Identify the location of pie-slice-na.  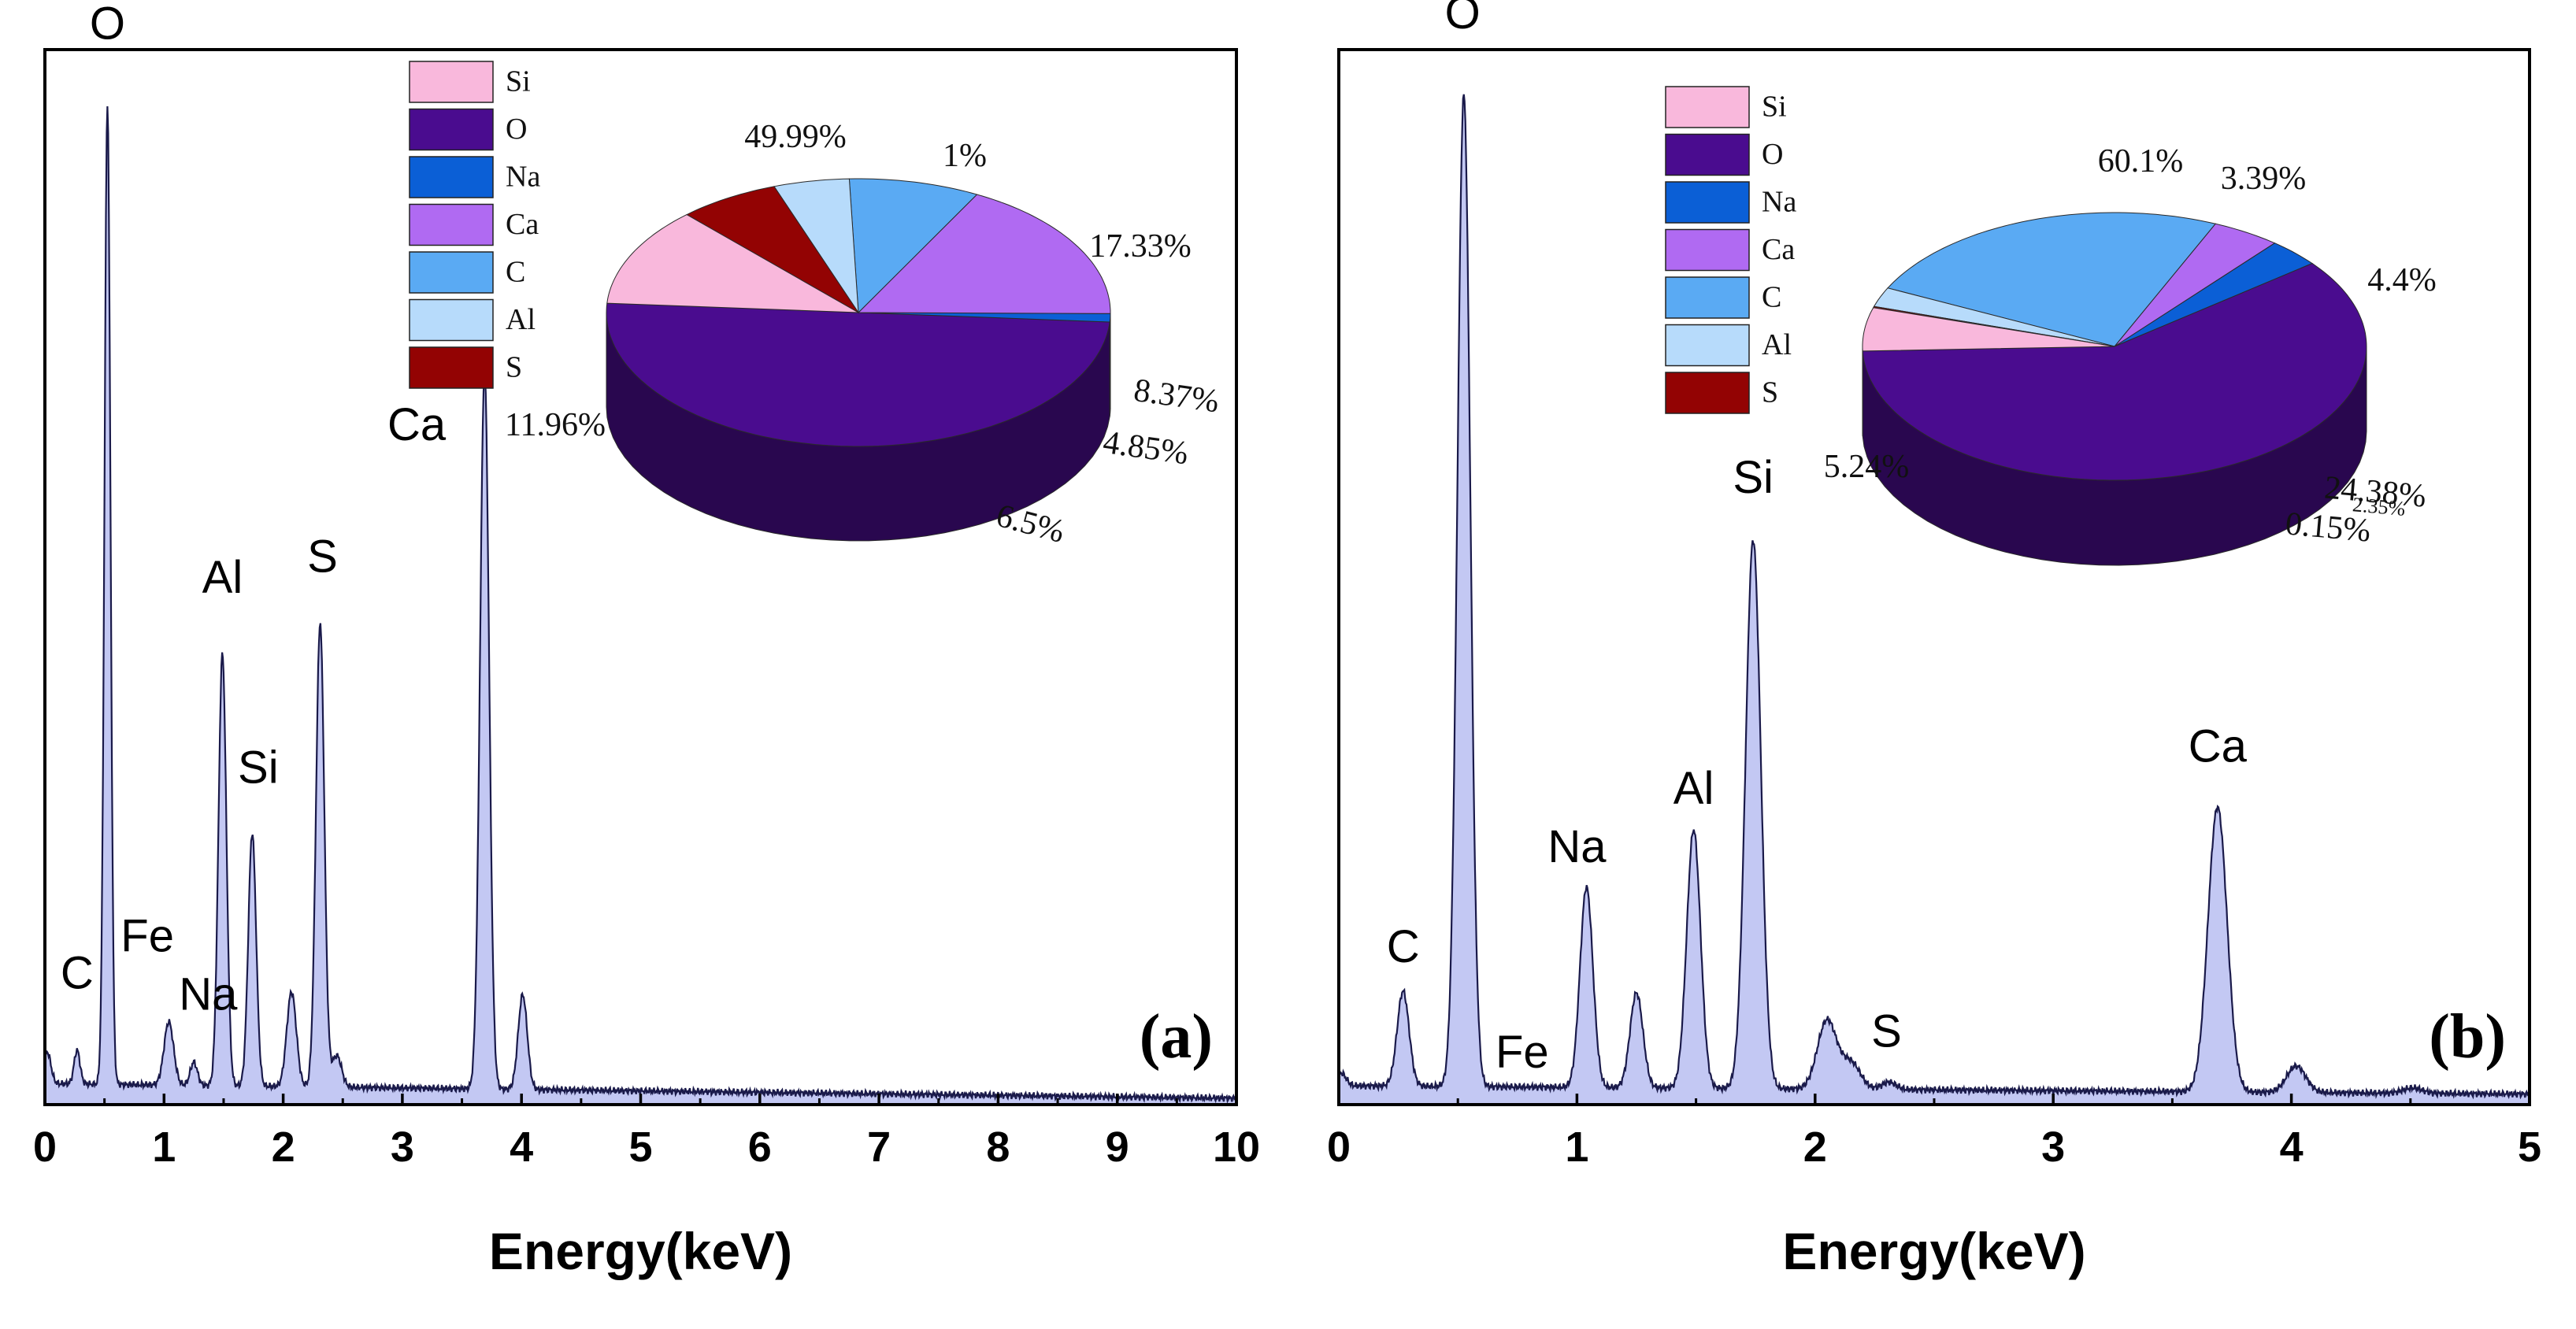
(2214, 294).